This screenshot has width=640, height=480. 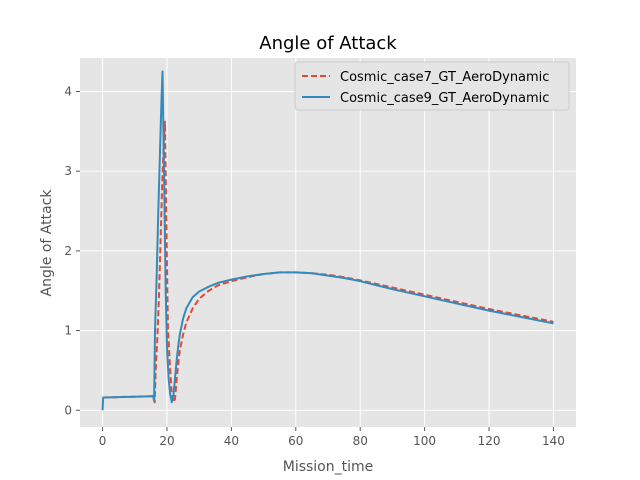 What do you see at coordinates (231, 441) in the screenshot?
I see `x-tick-label: 40` at bounding box center [231, 441].